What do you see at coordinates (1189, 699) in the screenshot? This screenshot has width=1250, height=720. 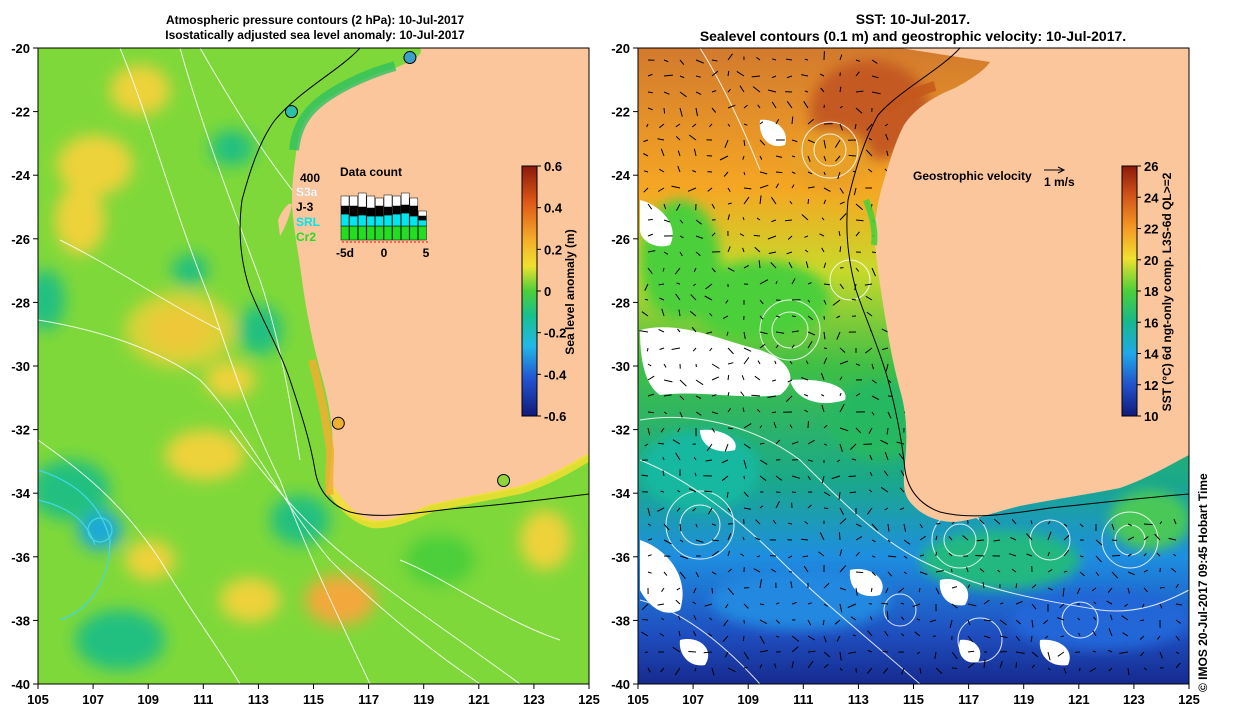 I see `x-tick-label: 125` at bounding box center [1189, 699].